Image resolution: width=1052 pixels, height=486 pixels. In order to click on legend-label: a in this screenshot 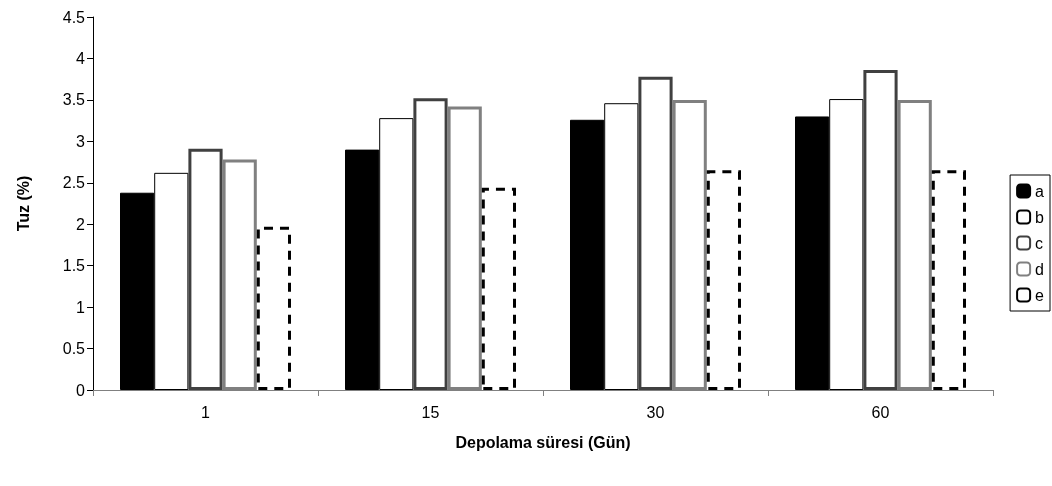, I will do `click(1040, 191)`.